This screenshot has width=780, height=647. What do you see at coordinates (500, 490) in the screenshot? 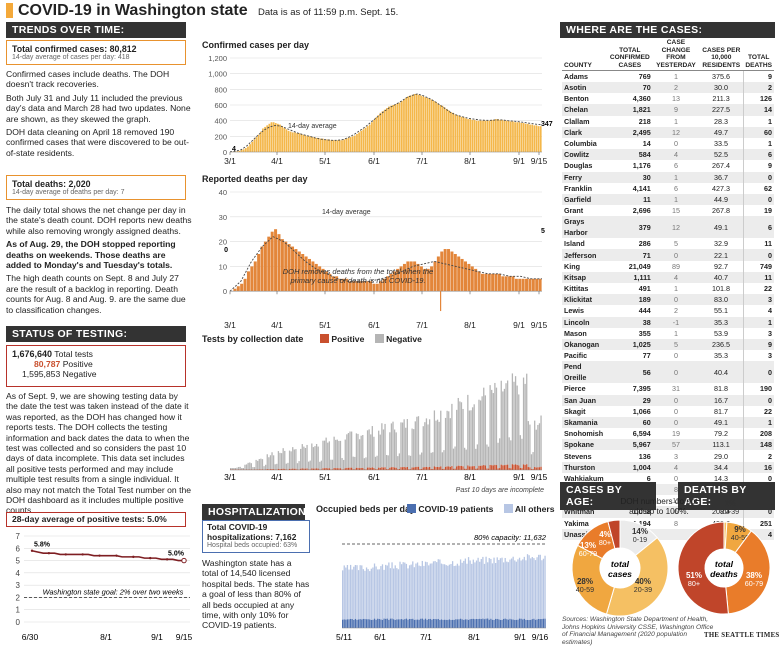
I see `incomplete-note: Past 10 days are incomplete` at bounding box center [500, 490].